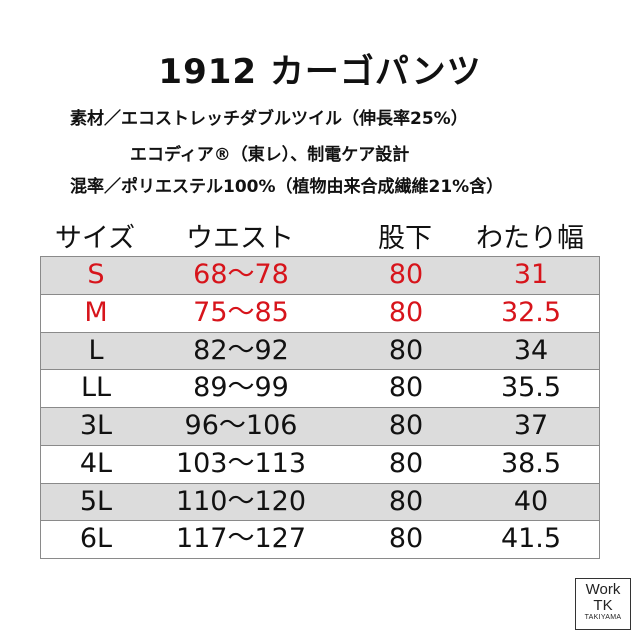 This screenshot has width=640, height=640. What do you see at coordinates (269, 119) in the screenshot?
I see `material-spec: 素材／エコストレッチダブルツイル（伸長率25%）` at bounding box center [269, 119].